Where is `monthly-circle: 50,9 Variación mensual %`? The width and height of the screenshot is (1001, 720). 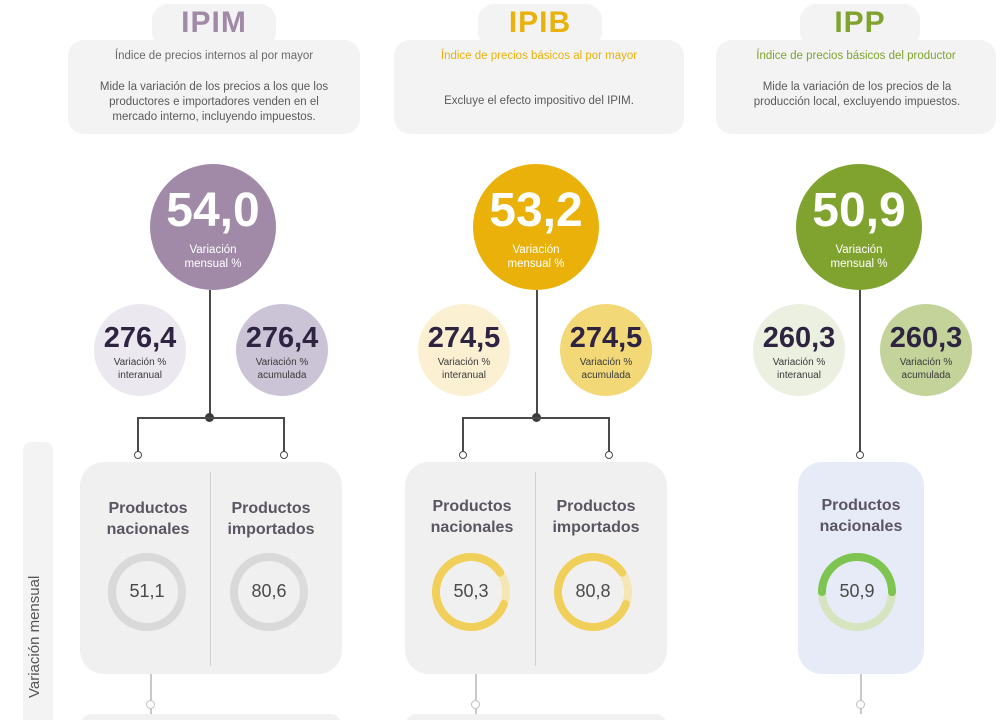 monthly-circle: 50,9 Variación mensual % is located at coordinates (859, 227).